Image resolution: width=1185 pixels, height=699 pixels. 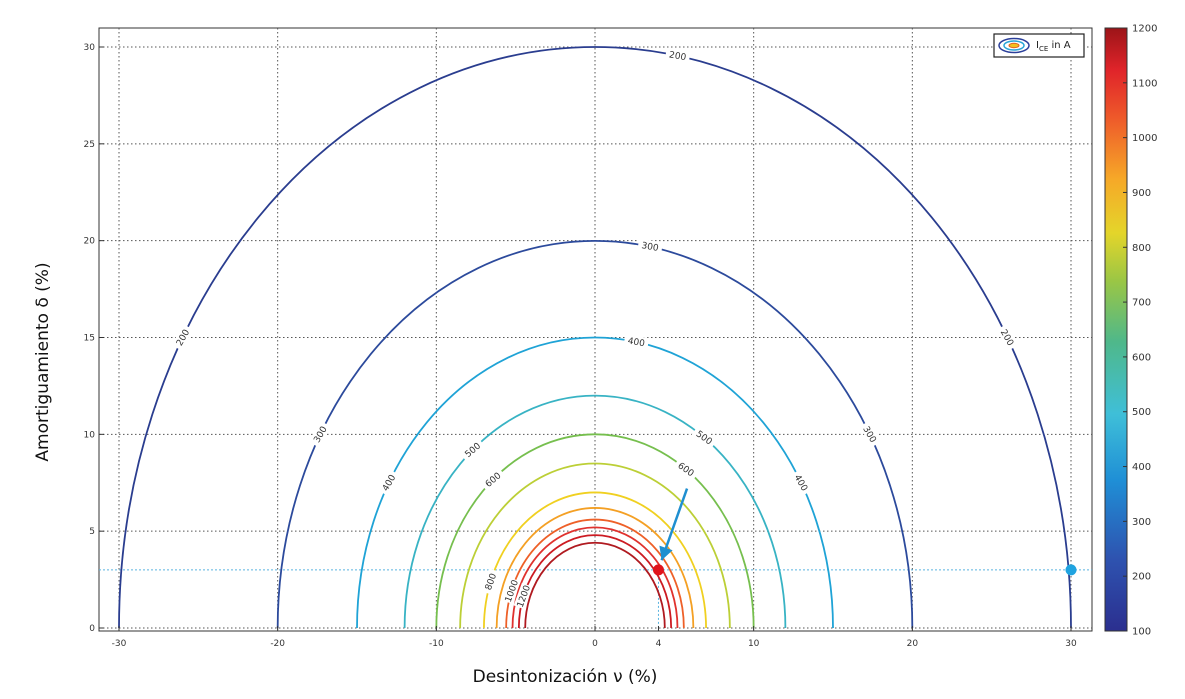 What do you see at coordinates (1141, 303) in the screenshot?
I see `colorbar-tick-label: 700` at bounding box center [1141, 303].